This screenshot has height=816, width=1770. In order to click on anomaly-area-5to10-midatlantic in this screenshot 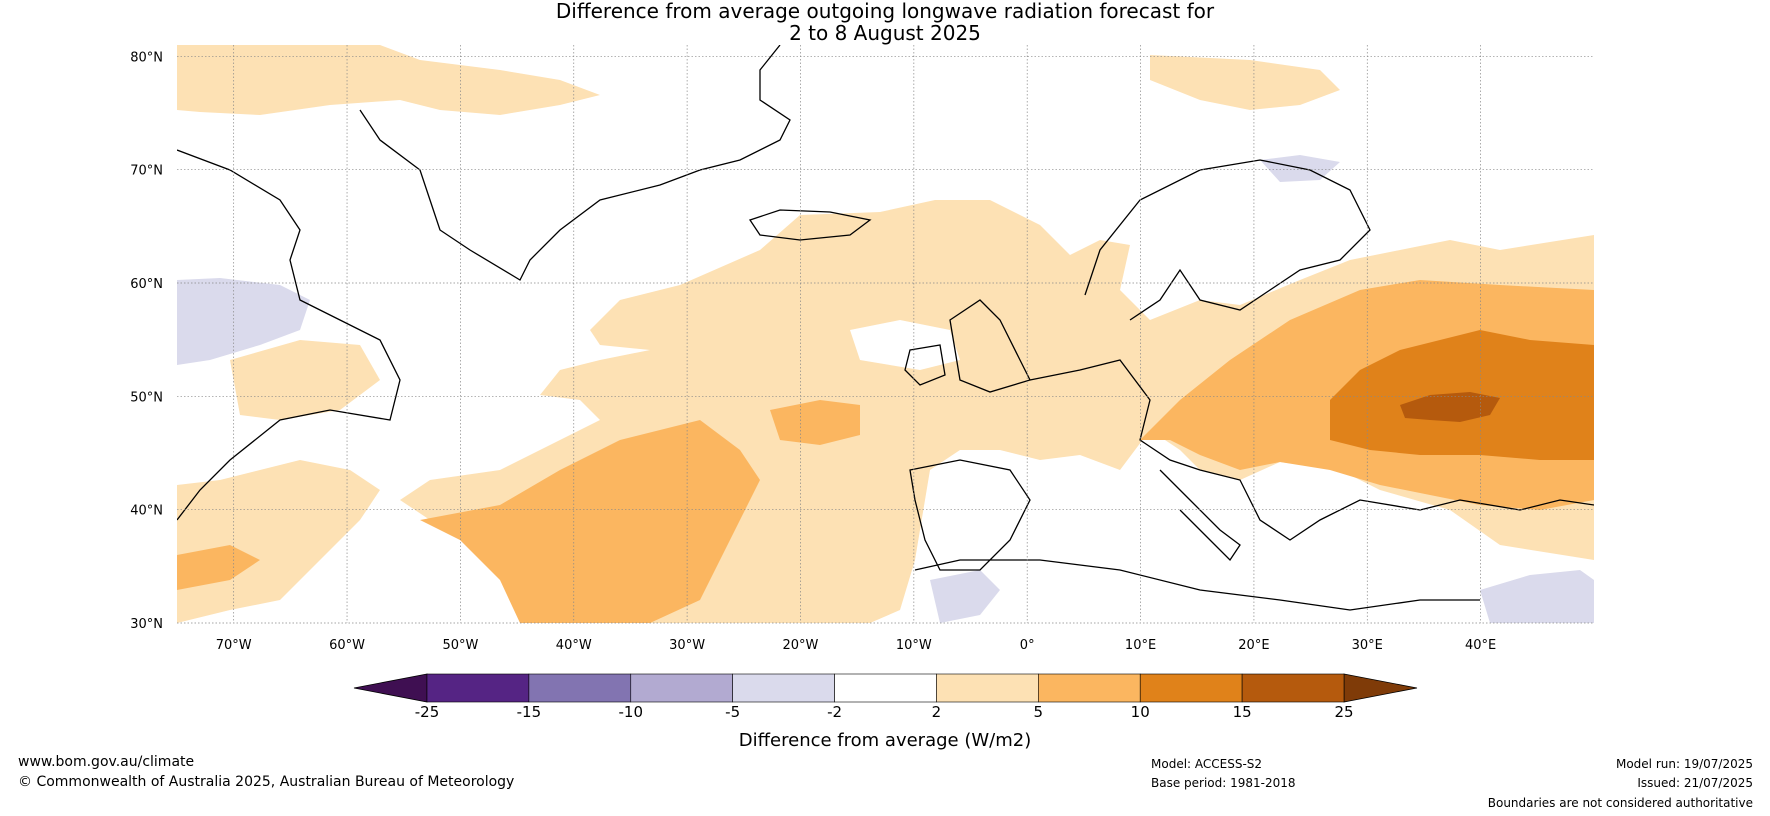, I will do `click(815, 422)`.